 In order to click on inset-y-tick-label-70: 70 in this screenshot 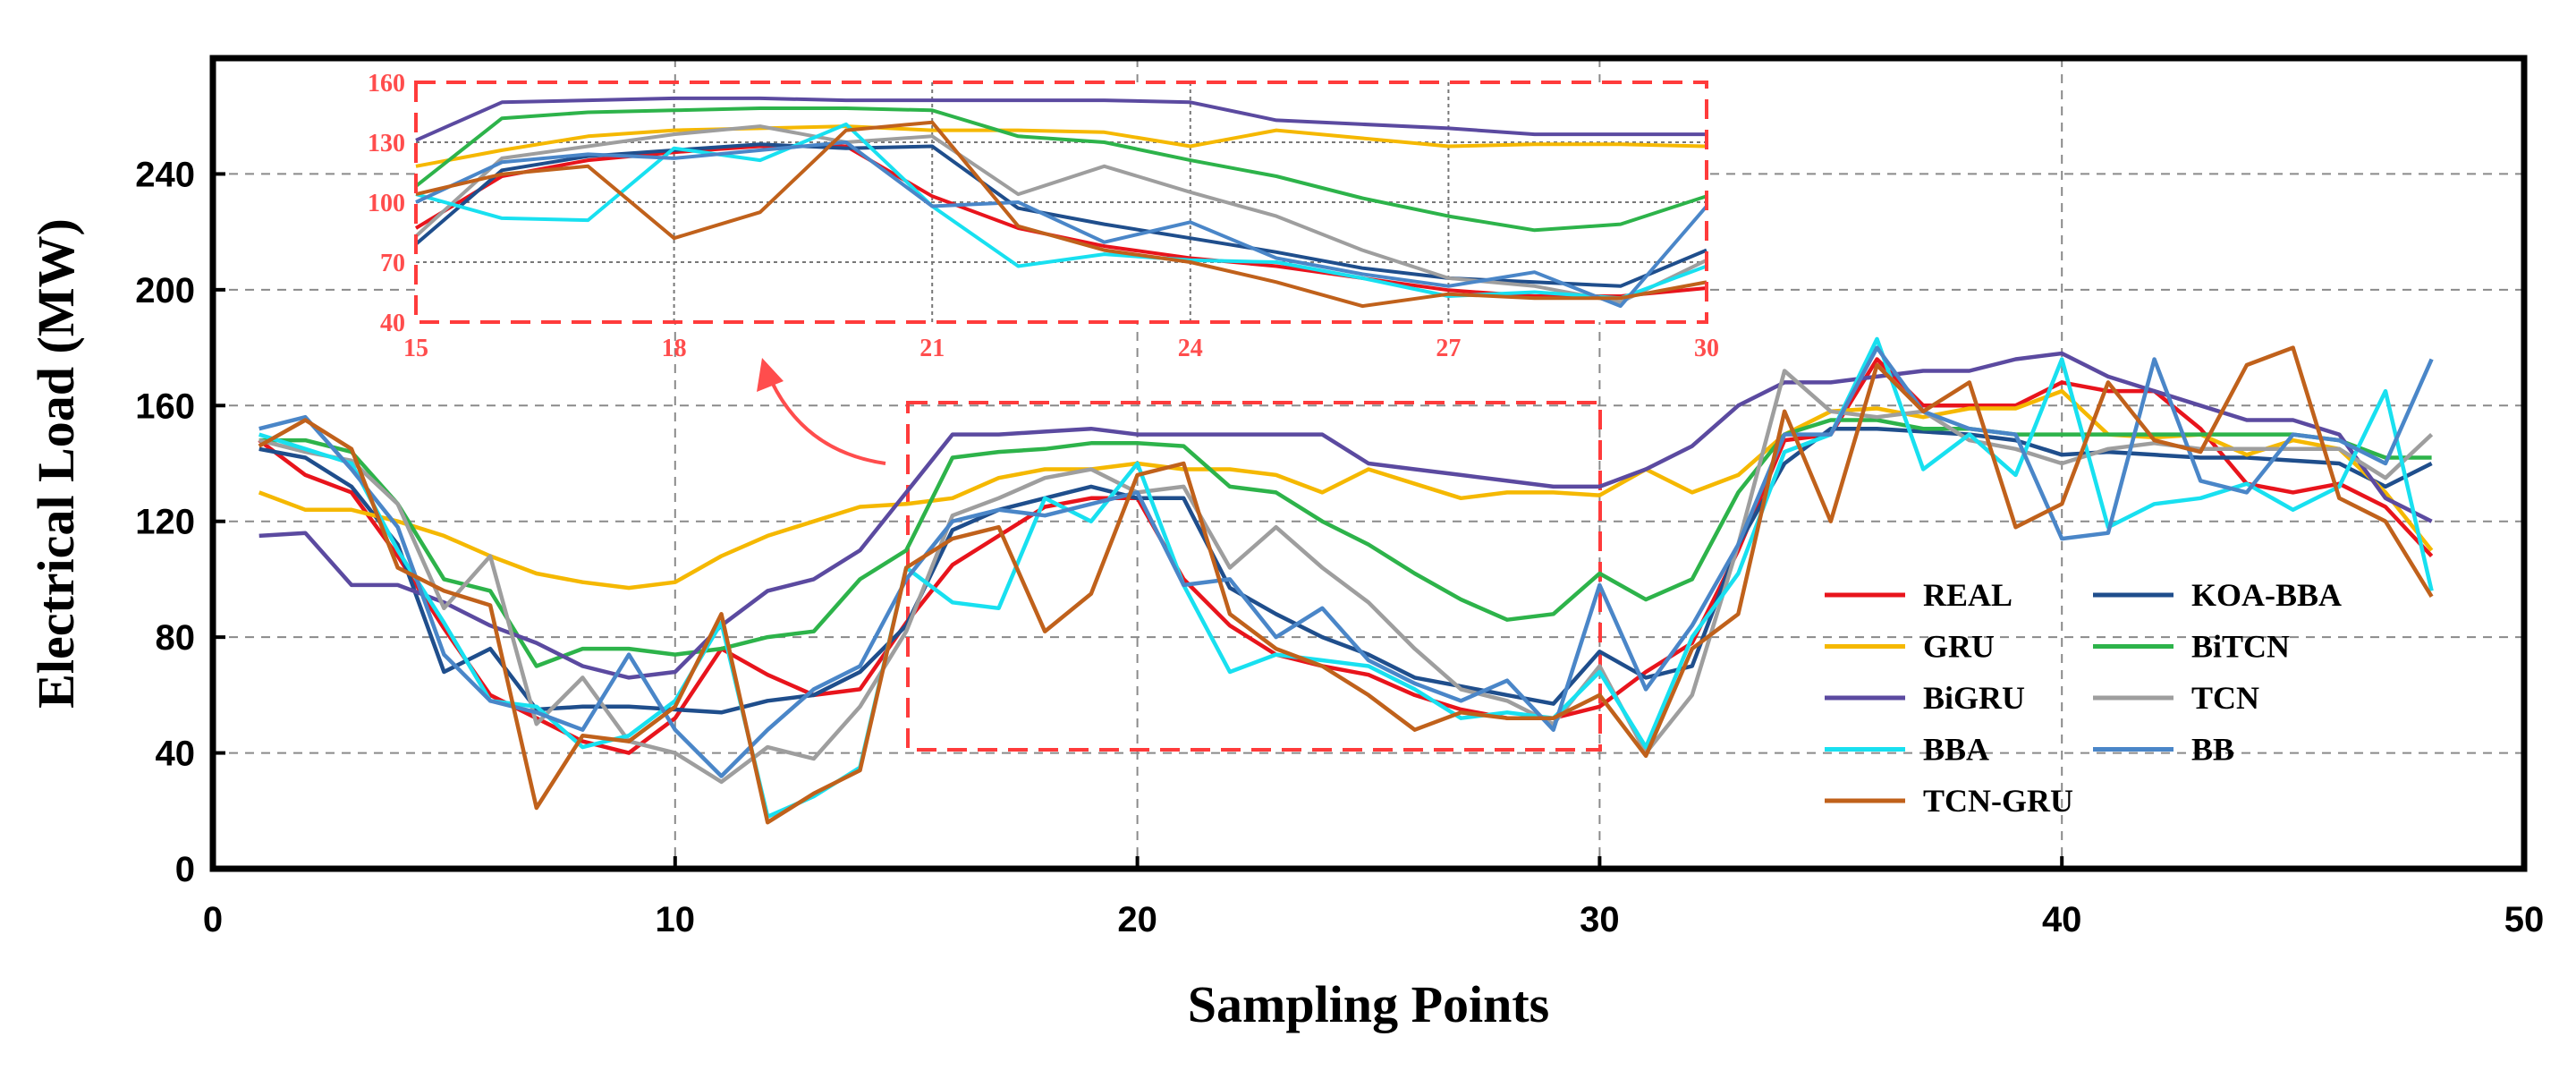, I will do `click(392, 263)`.